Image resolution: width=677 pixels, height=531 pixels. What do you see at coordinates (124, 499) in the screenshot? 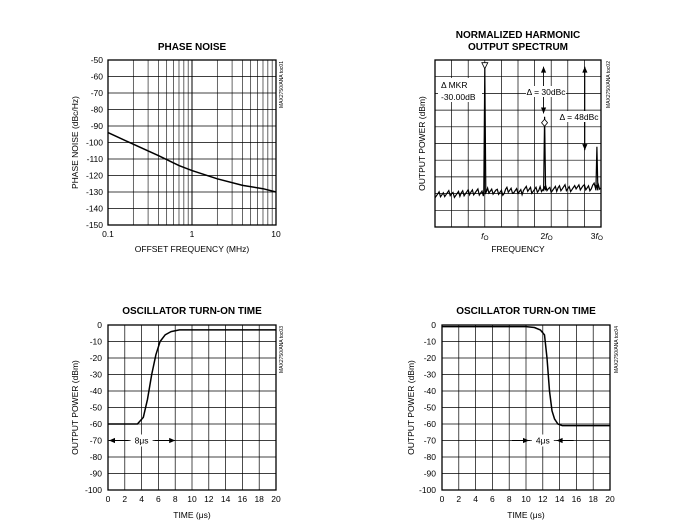
I see `x-tick-label: 2` at bounding box center [124, 499].